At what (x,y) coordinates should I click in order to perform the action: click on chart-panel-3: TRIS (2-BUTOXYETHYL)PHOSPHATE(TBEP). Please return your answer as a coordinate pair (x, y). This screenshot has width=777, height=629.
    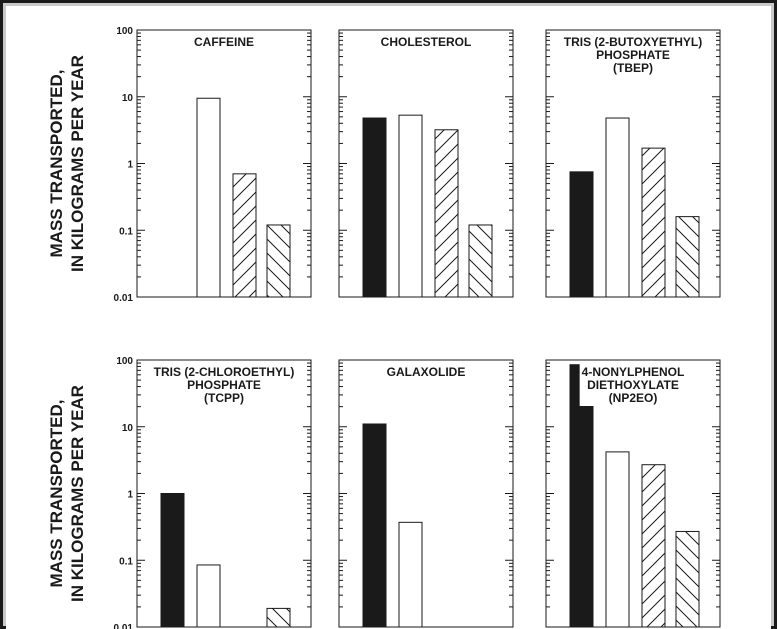
    Looking at the image, I should click on (633, 163).